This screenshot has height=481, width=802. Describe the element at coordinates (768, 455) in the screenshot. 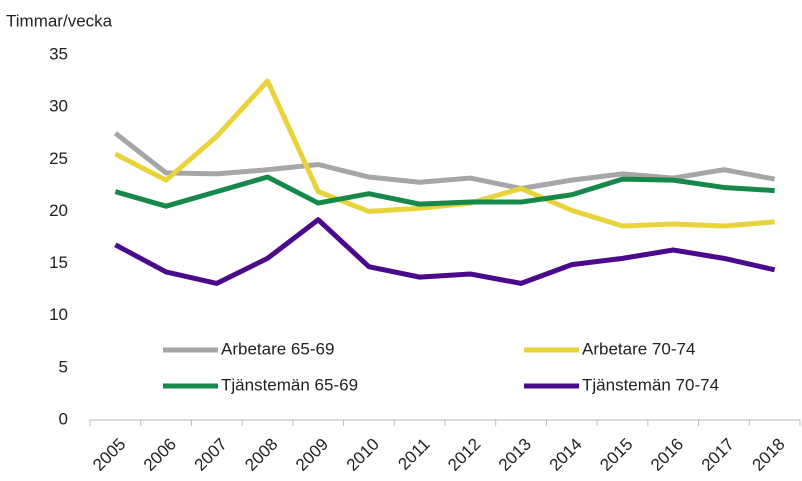

I see `x-tick-label: 2018` at that location.